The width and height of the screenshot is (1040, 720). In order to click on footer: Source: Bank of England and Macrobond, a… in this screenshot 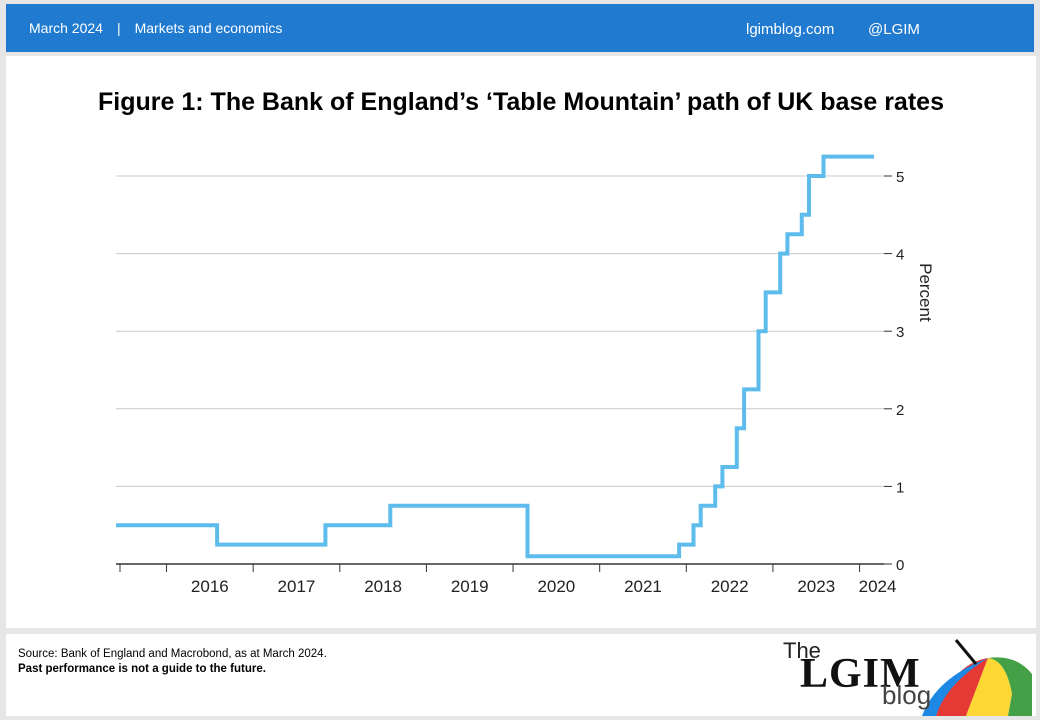, I will do `click(521, 675)`.